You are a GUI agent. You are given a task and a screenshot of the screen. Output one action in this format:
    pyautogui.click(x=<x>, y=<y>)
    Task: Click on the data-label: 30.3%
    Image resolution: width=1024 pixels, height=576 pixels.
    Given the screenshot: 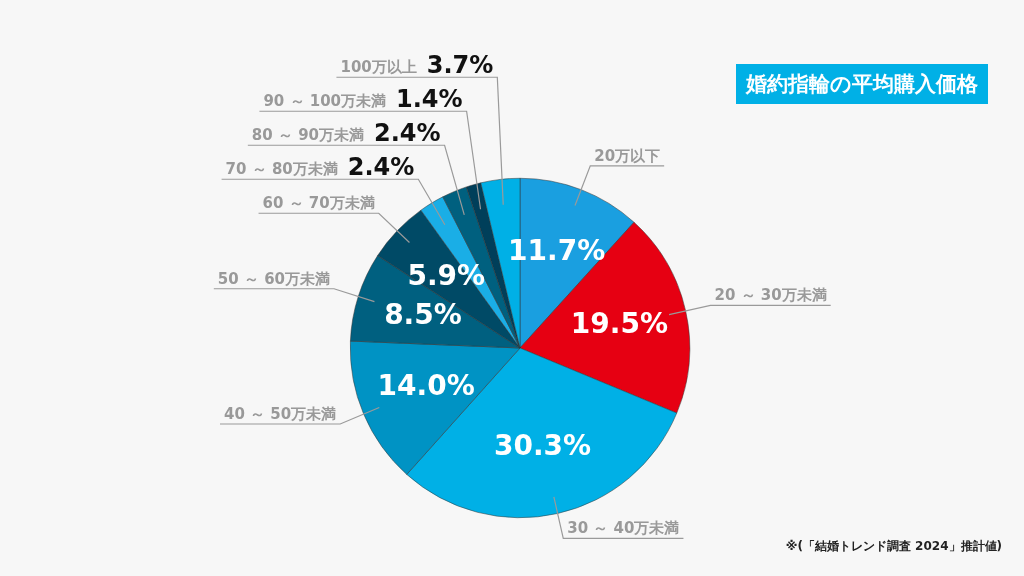 What is the action you would take?
    pyautogui.click(x=543, y=445)
    